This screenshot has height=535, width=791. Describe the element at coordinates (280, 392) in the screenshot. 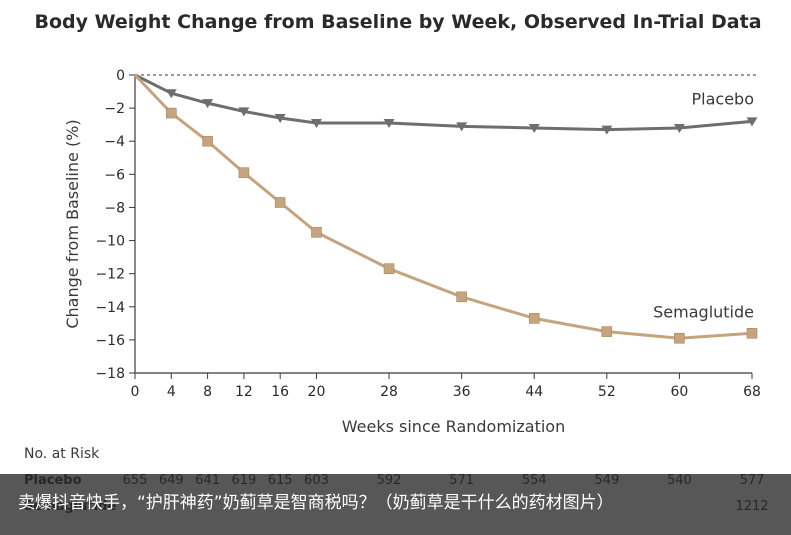

I see `x-tick-label: 16` at that location.